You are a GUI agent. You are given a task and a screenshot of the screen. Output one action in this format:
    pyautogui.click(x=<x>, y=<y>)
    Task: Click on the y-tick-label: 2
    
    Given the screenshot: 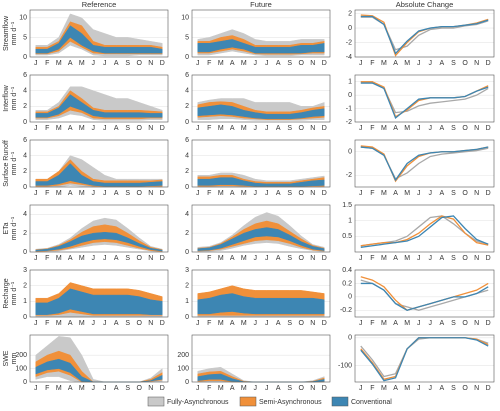 What is the action you would take?
    pyautogui.click(x=187, y=286)
    